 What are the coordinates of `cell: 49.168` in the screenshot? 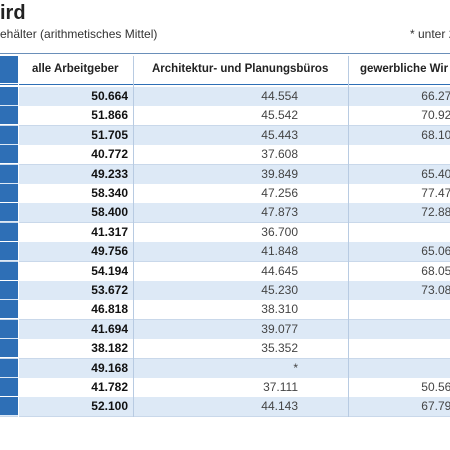 It's located at (109, 367).